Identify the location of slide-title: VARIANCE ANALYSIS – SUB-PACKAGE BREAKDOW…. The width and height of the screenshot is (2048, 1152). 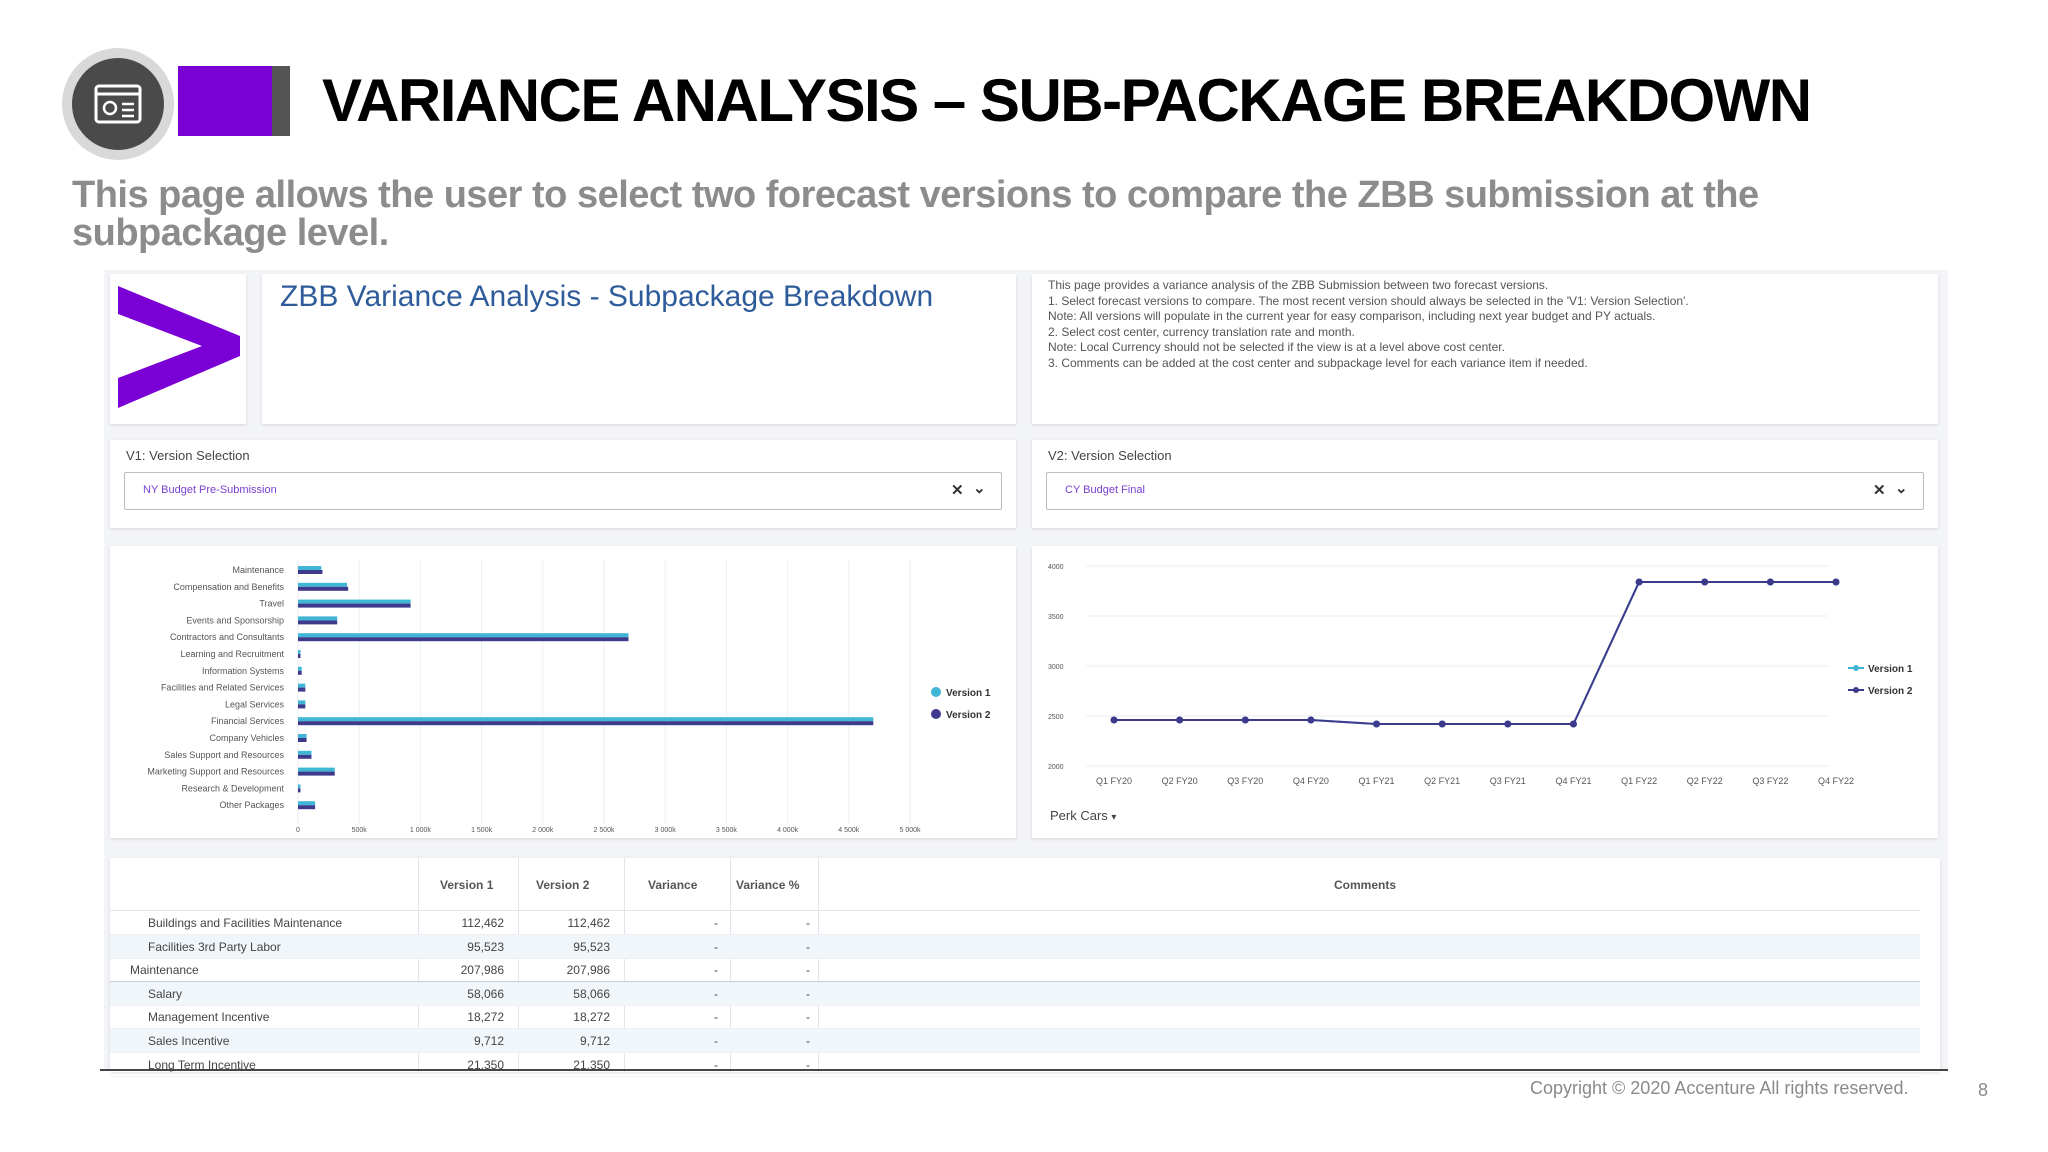
(1067, 100).